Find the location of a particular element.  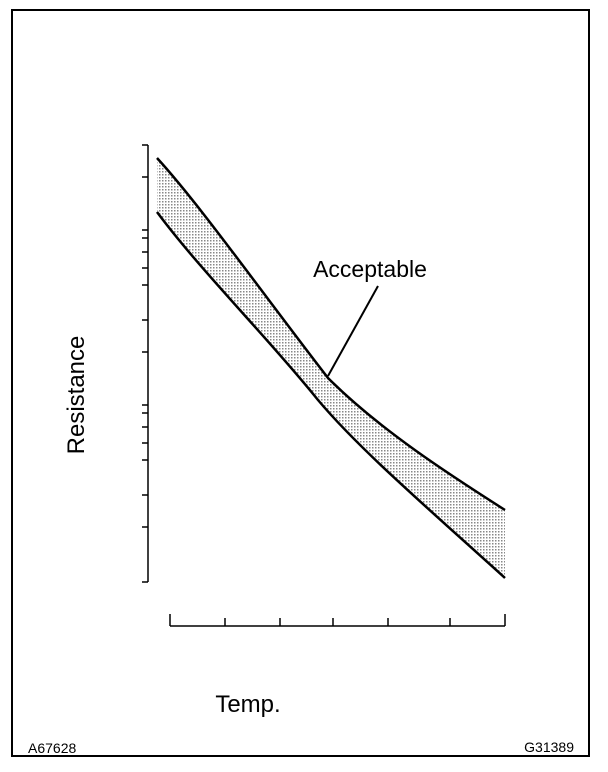

x-axis is located at coordinates (337, 620).